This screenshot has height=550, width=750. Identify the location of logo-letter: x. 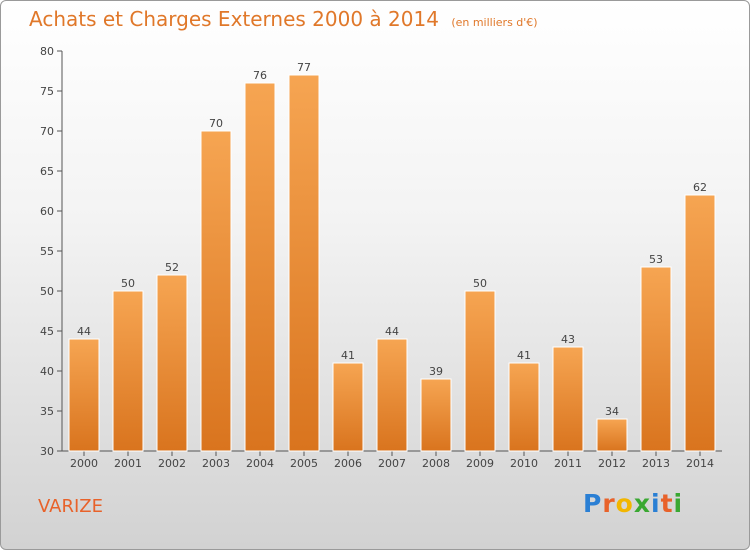
(642, 503).